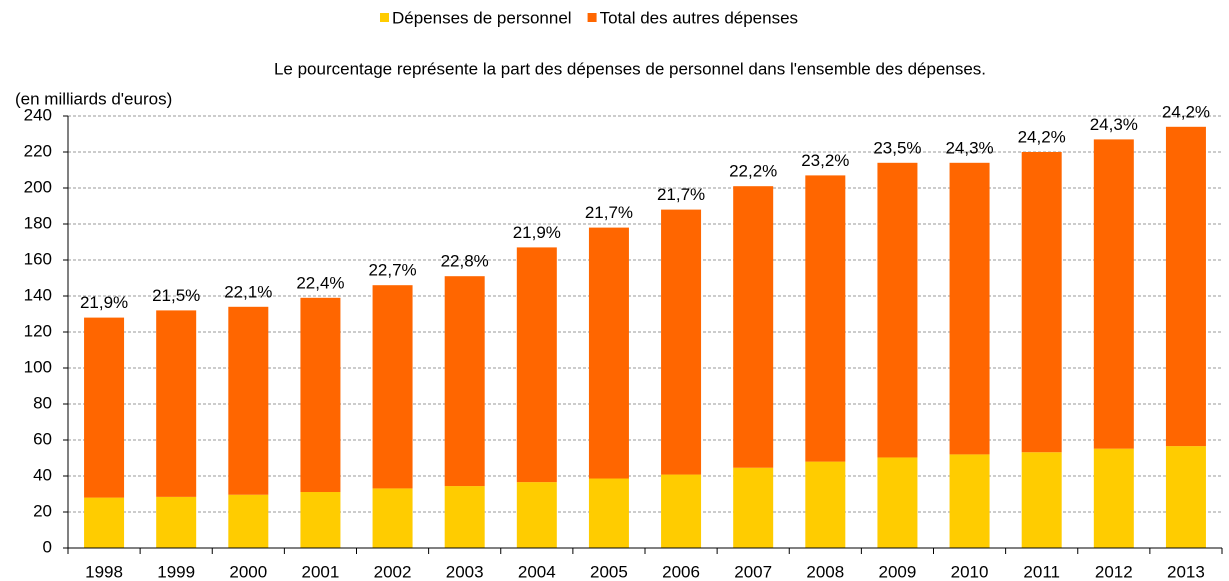 This screenshot has width=1229, height=581. Describe the element at coordinates (465, 261) in the screenshot. I see `percent-label: 22,8%` at that location.